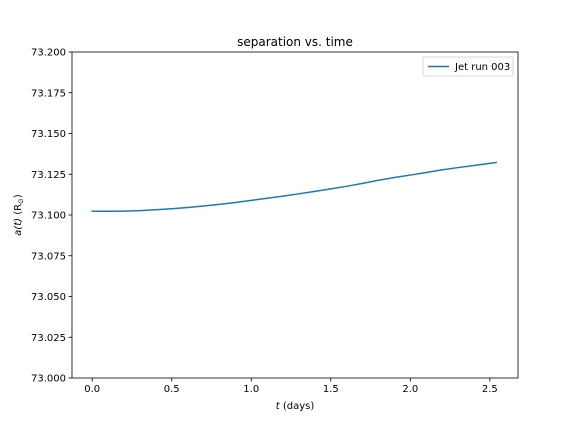 The width and height of the screenshot is (576, 432). Describe the element at coordinates (331, 389) in the screenshot. I see `x-tick-label: 1.5` at that location.